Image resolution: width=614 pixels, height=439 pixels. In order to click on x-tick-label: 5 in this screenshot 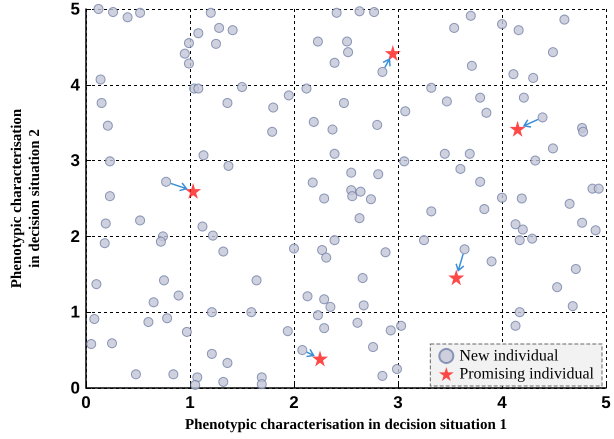, I will do `click(606, 402)`.